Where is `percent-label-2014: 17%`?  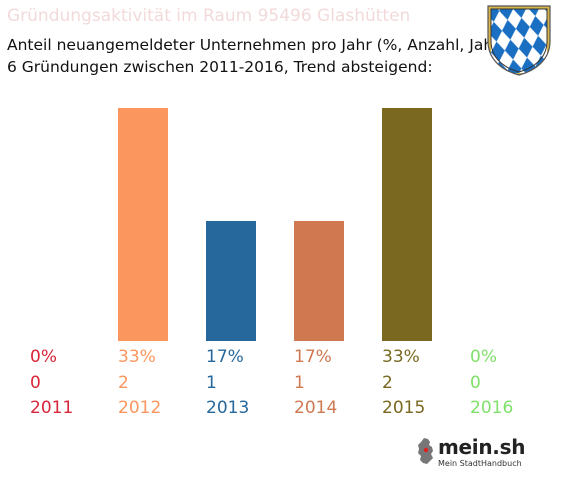 percent-label-2014: 17% is located at coordinates (313, 357).